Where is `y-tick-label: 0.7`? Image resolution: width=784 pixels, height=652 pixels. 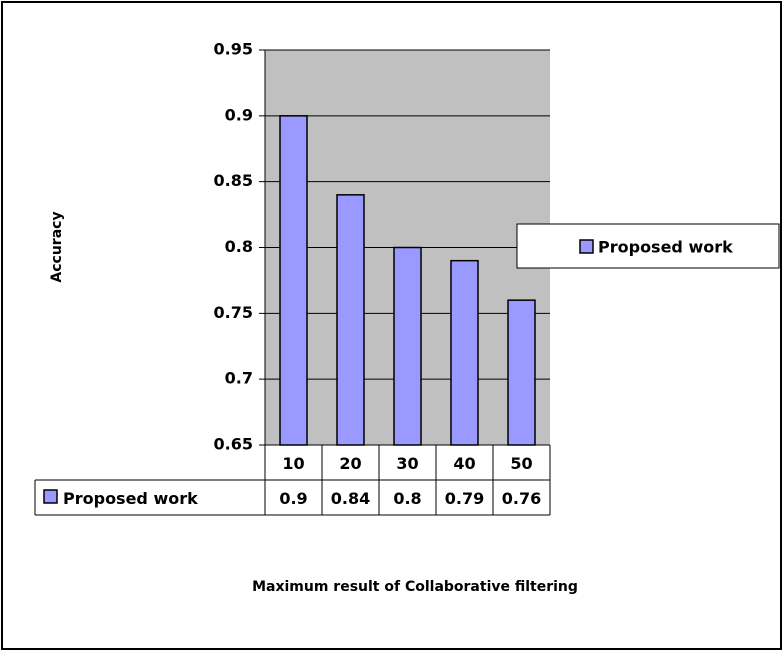
y-tick-label: 0.7 is located at coordinates (239, 378).